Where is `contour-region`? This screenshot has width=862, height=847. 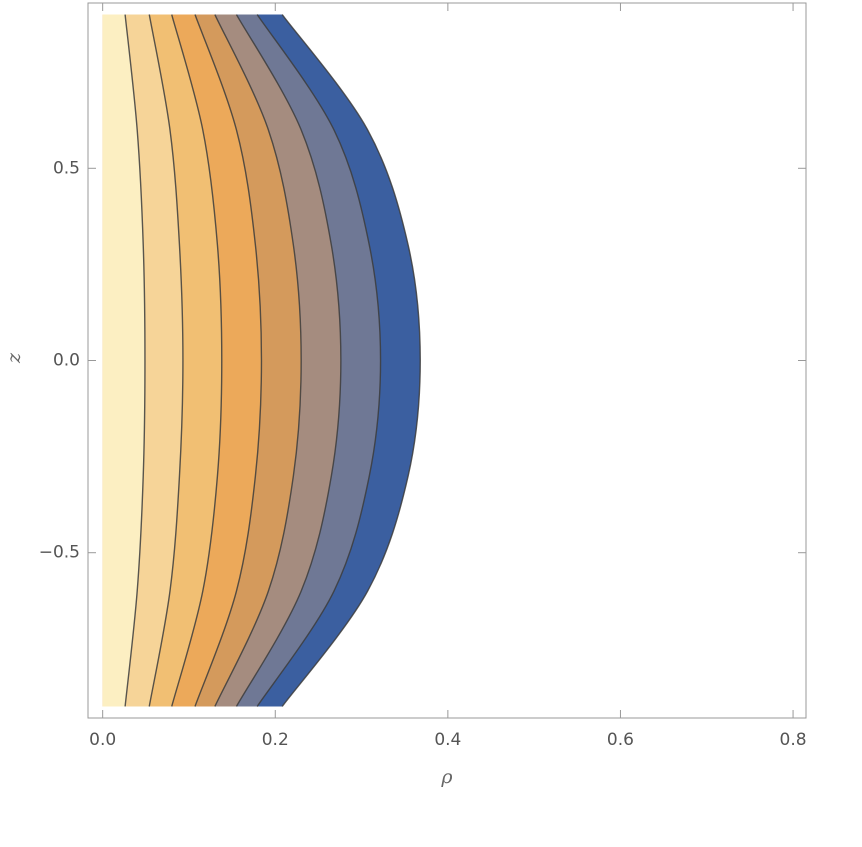
contour-region is located at coordinates (123, 360).